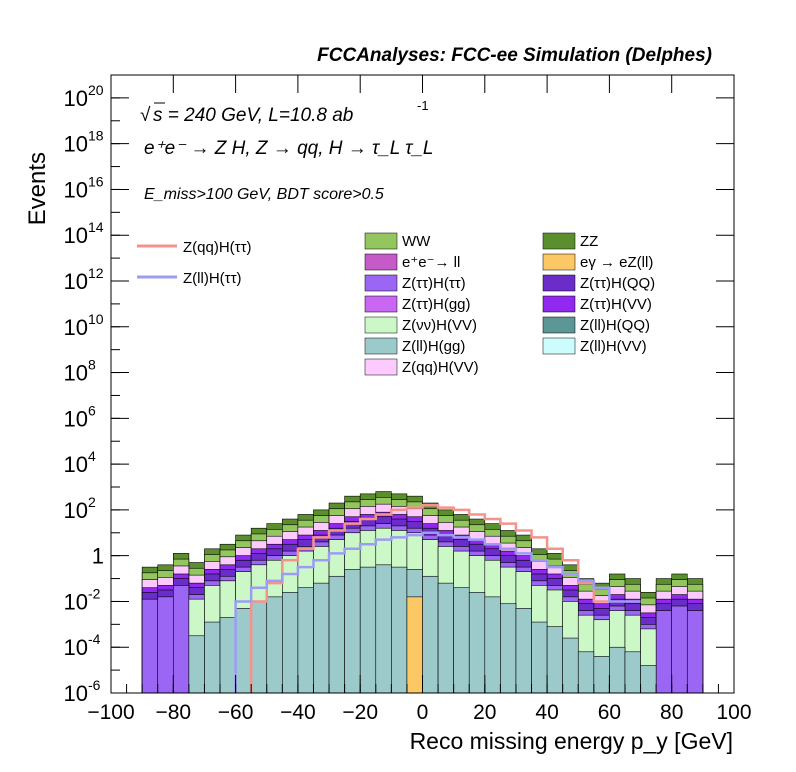 The width and height of the screenshot is (796, 772). Describe the element at coordinates (571, 741) in the screenshot. I see `x-axis-label: Reco missing energy p_y [GeV]` at that location.